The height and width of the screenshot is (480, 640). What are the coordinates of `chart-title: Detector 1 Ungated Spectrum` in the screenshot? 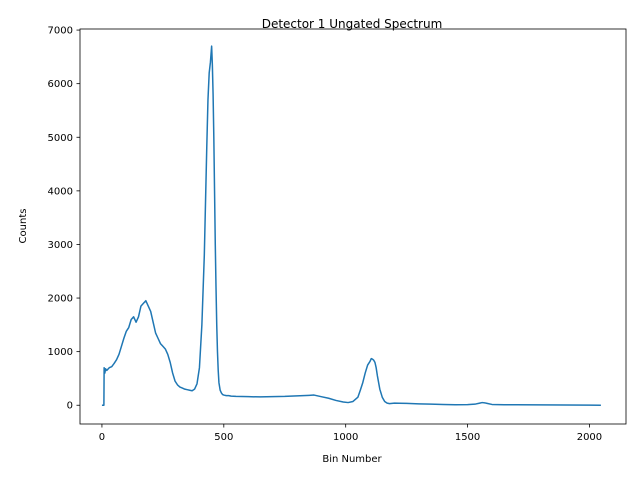 It's located at (352, 24).